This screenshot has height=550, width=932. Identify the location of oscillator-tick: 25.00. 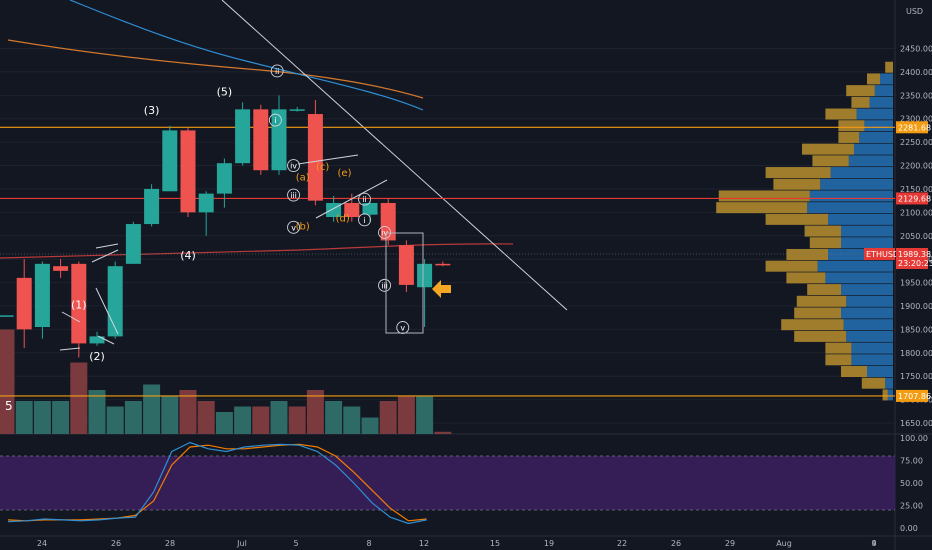
(911, 506).